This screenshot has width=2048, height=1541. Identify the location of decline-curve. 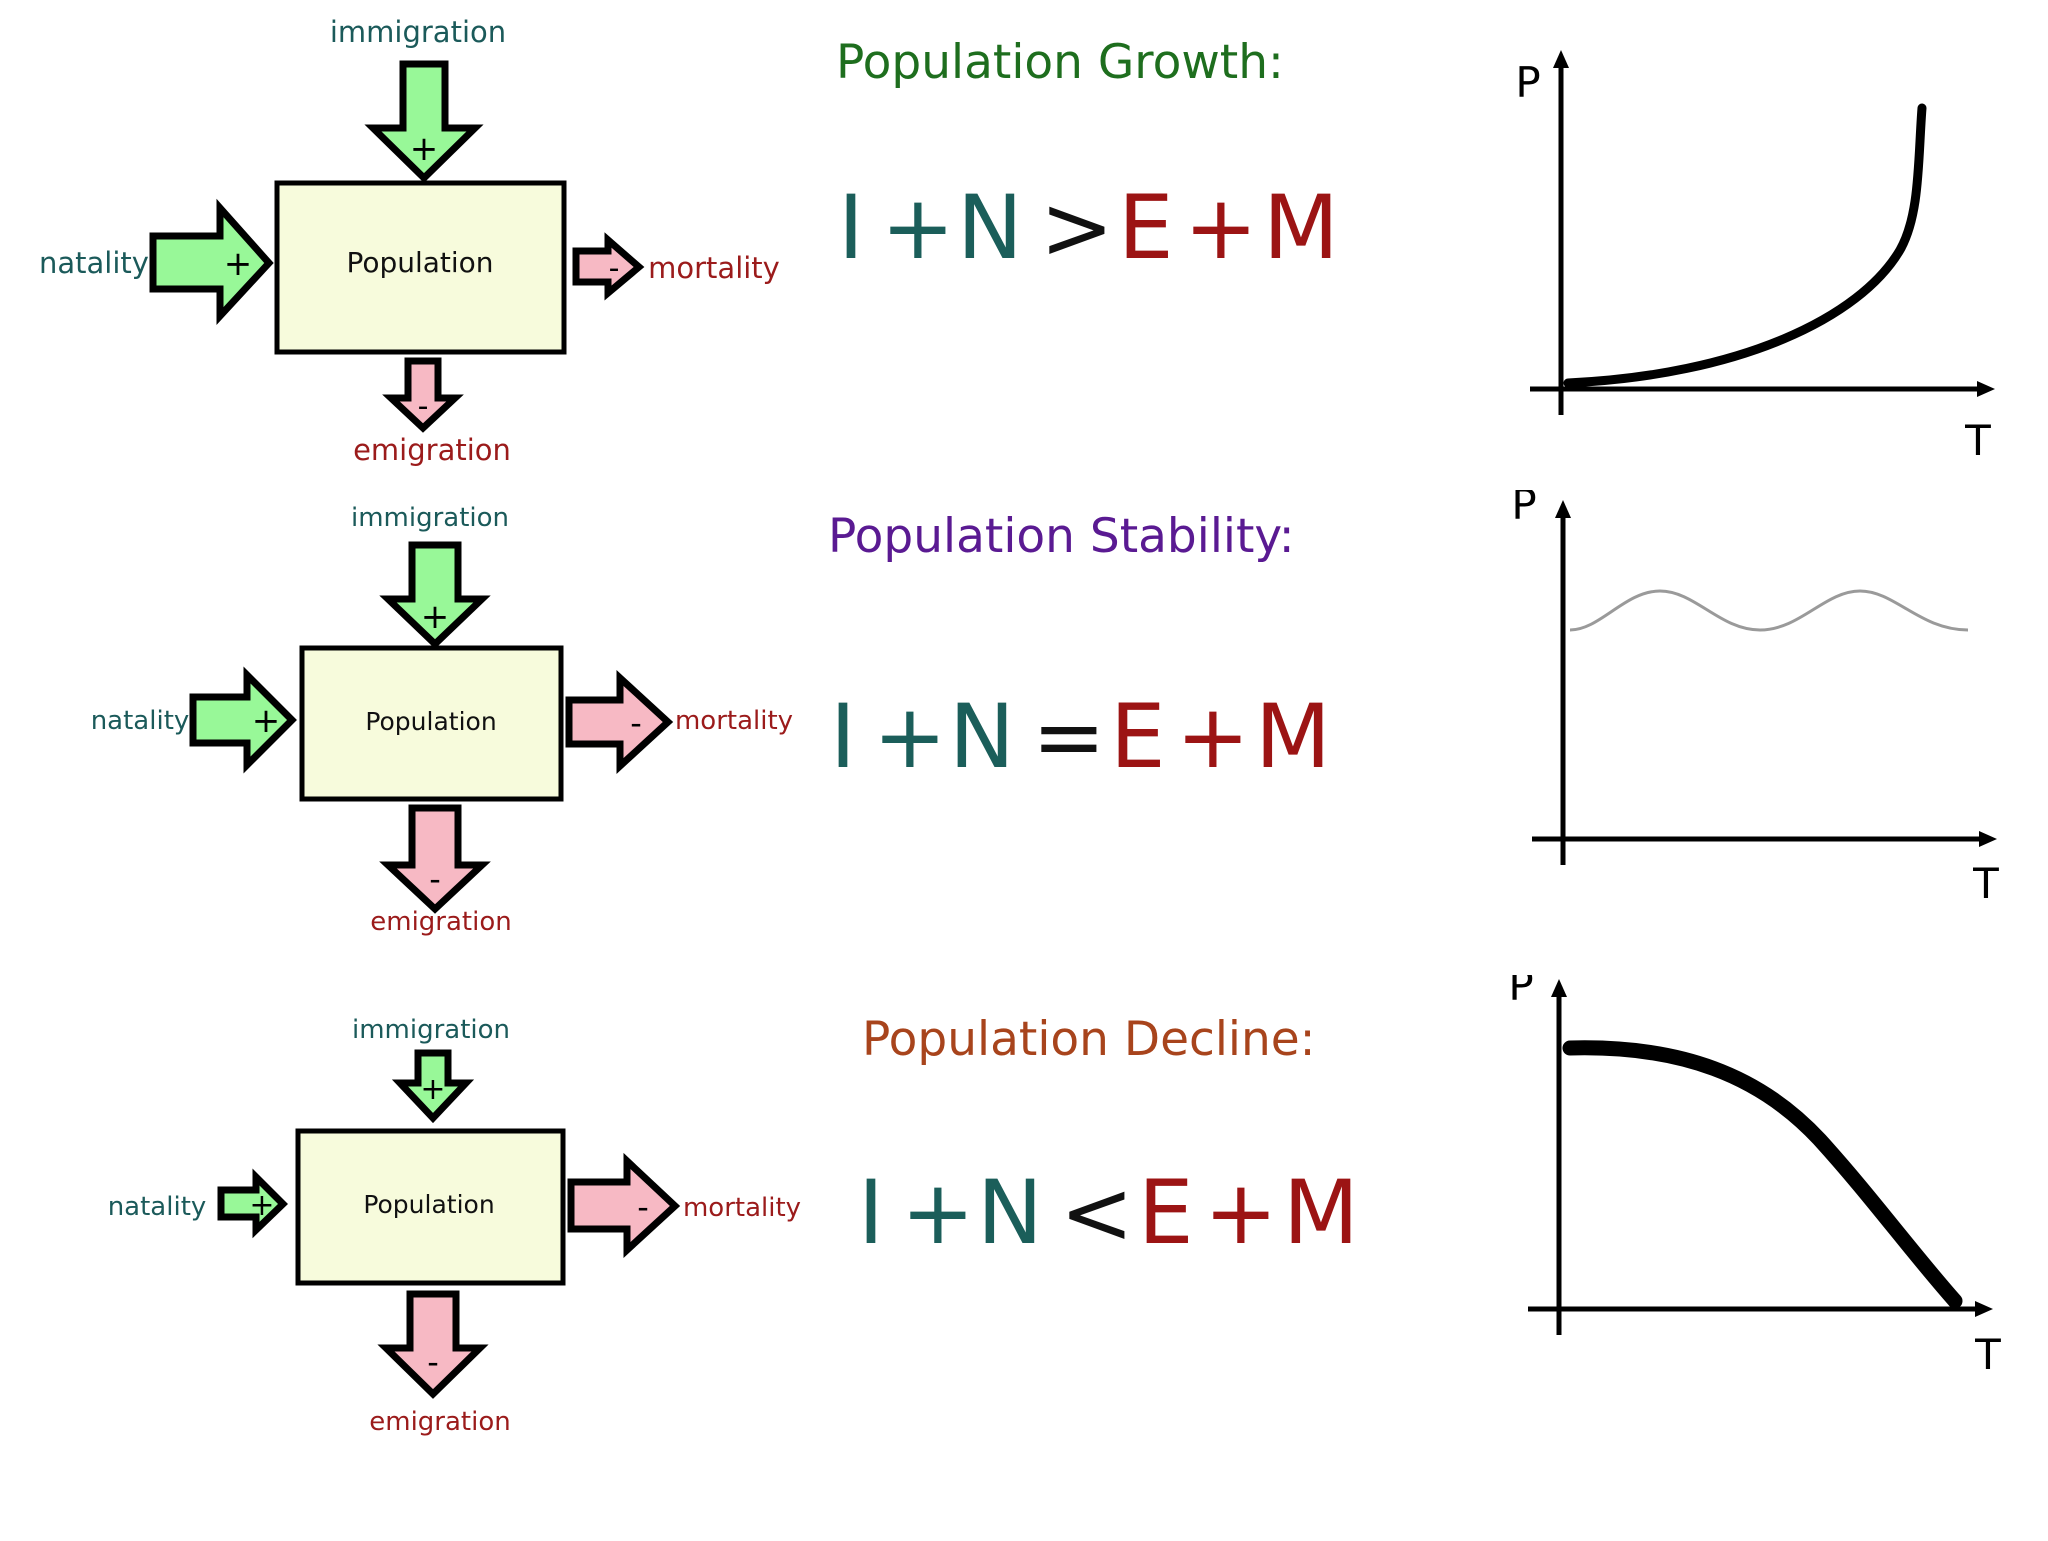
(1762, 1174).